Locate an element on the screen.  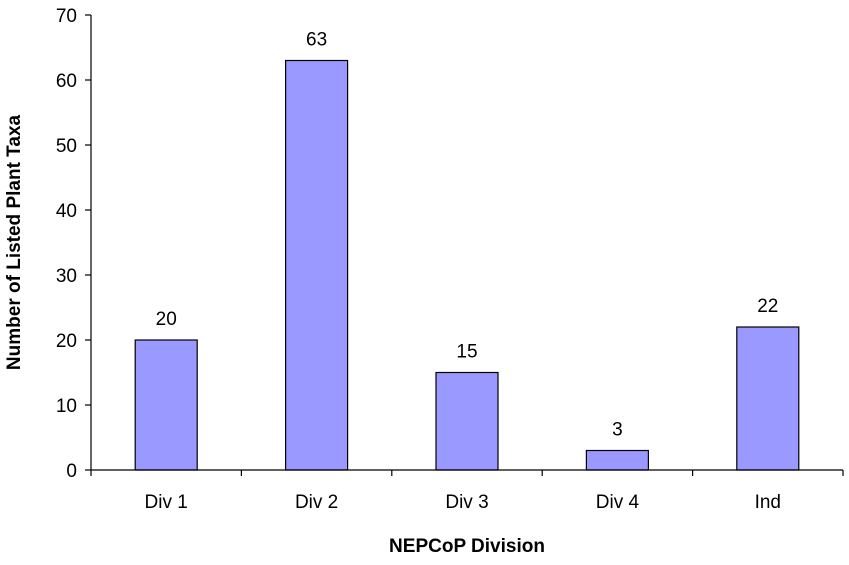
y-tick-label: 60 is located at coordinates (66, 81).